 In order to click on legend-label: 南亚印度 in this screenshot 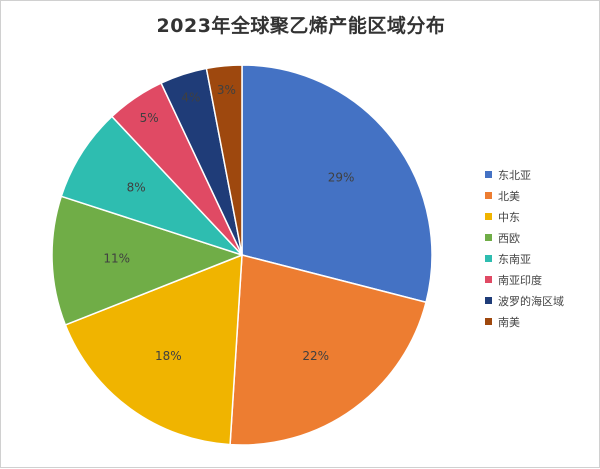, I will do `click(520, 280)`.